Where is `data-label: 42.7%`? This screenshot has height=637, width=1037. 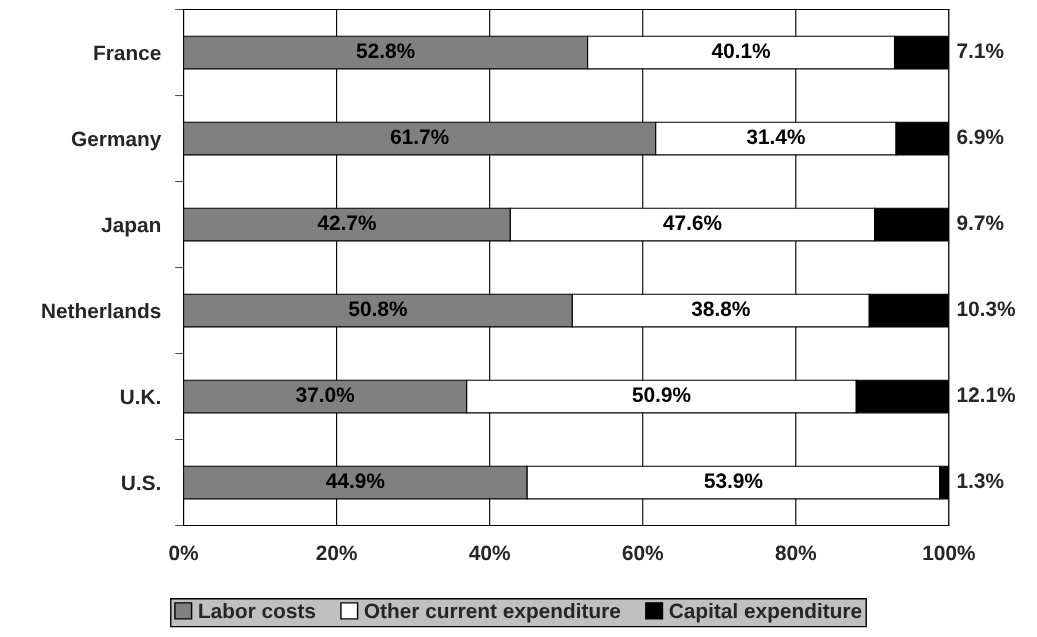
data-label: 42.7% is located at coordinates (346, 223).